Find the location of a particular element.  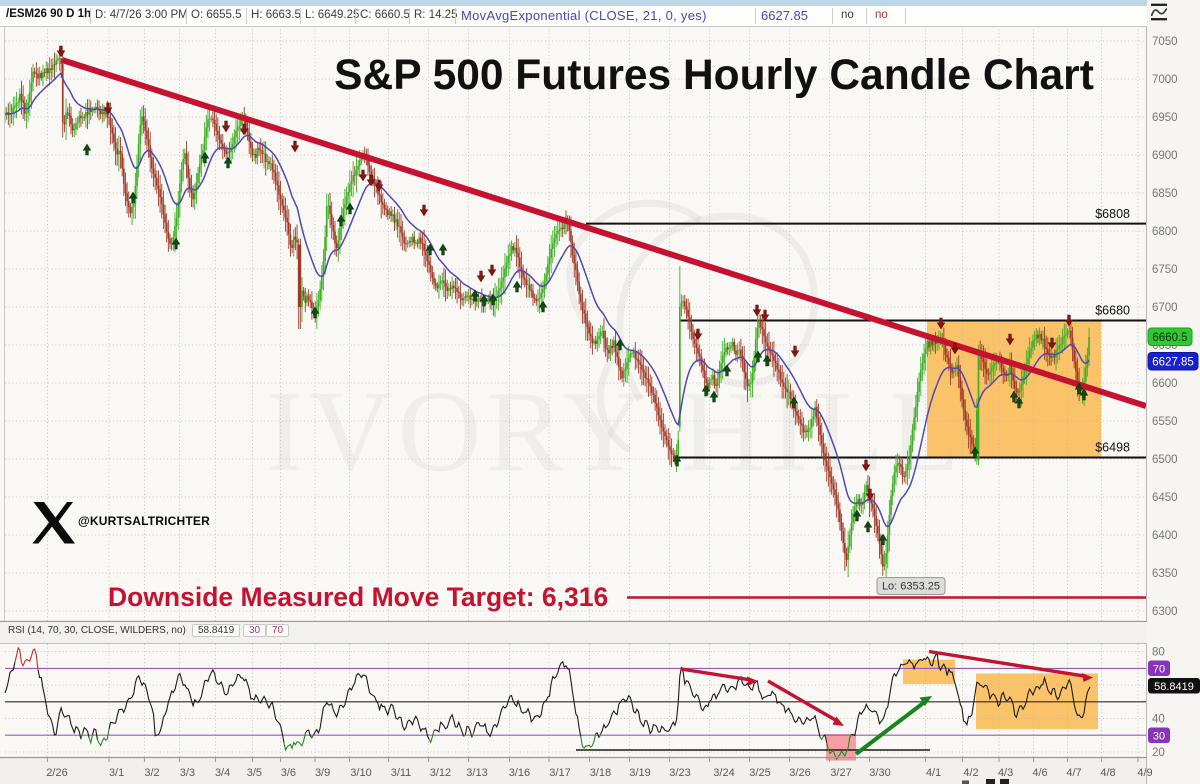

svg-text: 3/30 is located at coordinates (879, 773).